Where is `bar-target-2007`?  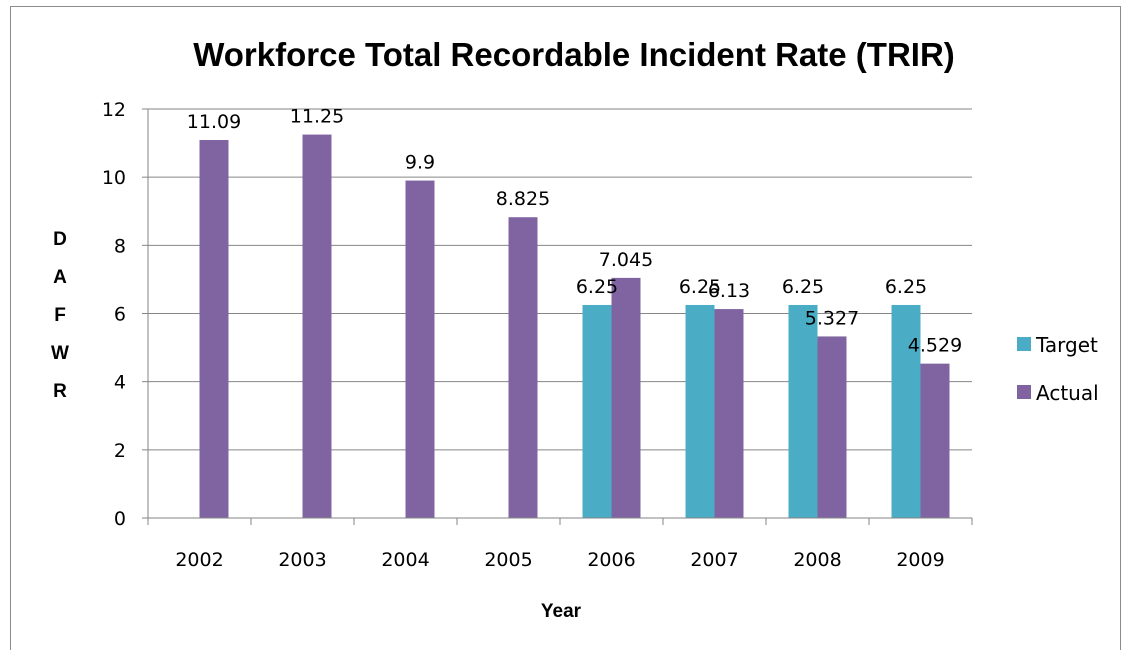 bar-target-2007 is located at coordinates (700, 411).